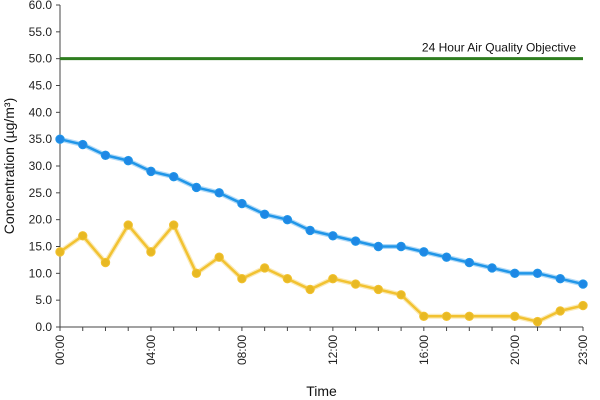  I want to click on y-tick-label: 30.0, so click(41, 166).